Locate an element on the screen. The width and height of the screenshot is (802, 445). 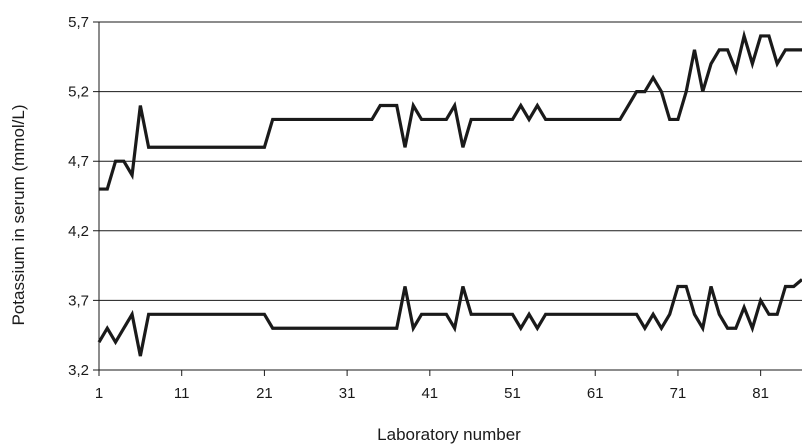
x-tick-label: 81 is located at coordinates (760, 393).